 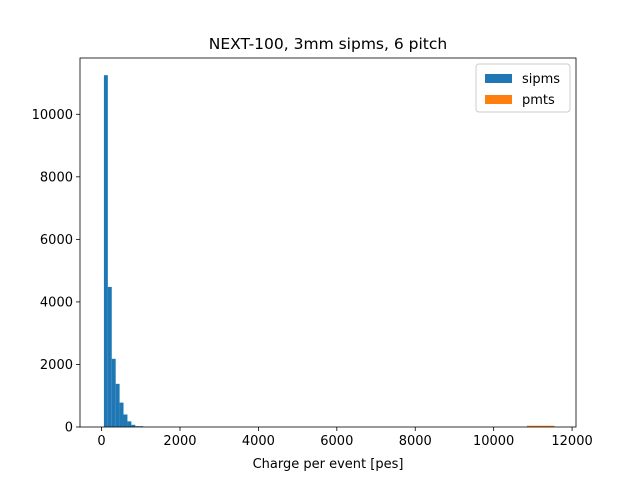 I want to click on y-tick-label: 2000, so click(x=56, y=365).